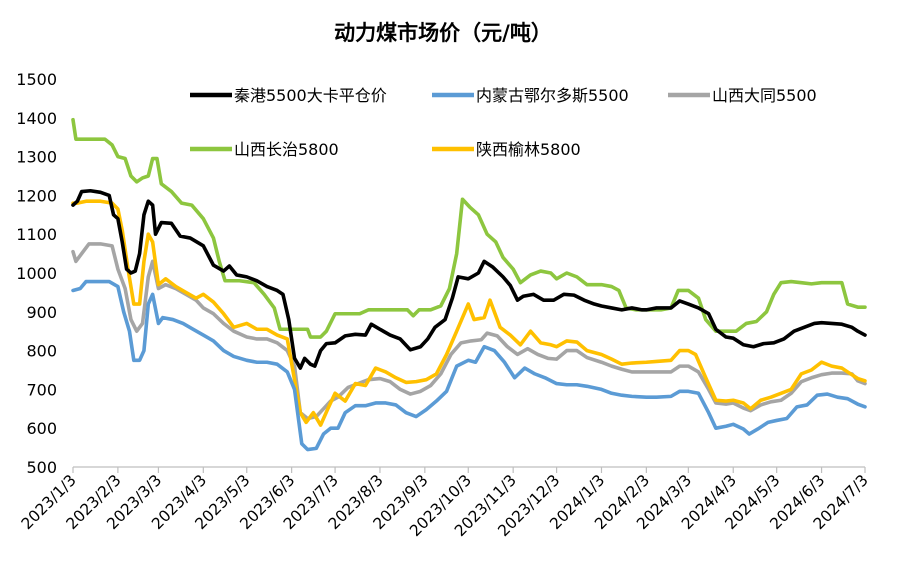 The image size is (900, 565). I want to click on y-tick-label: 800, so click(41, 351).